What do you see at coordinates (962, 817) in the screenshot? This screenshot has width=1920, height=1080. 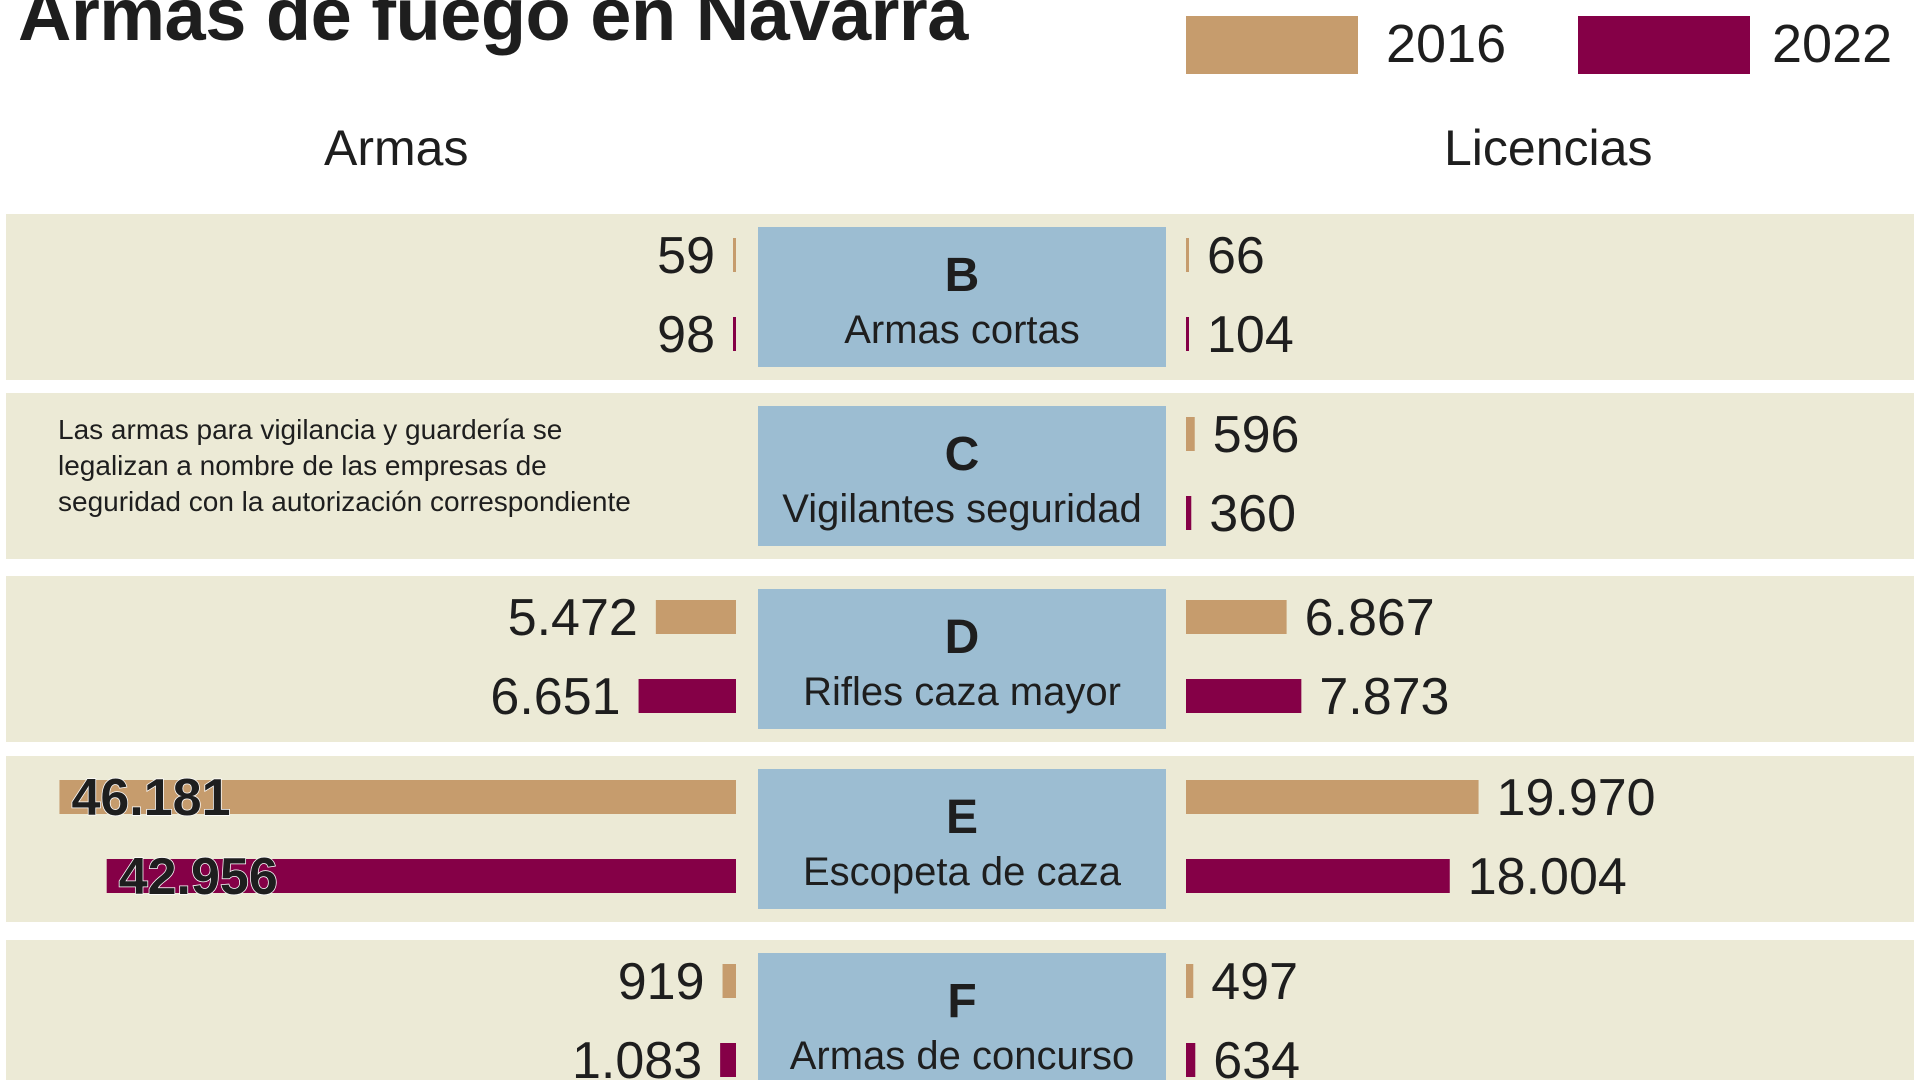 I see `category-letter-e: E` at bounding box center [962, 817].